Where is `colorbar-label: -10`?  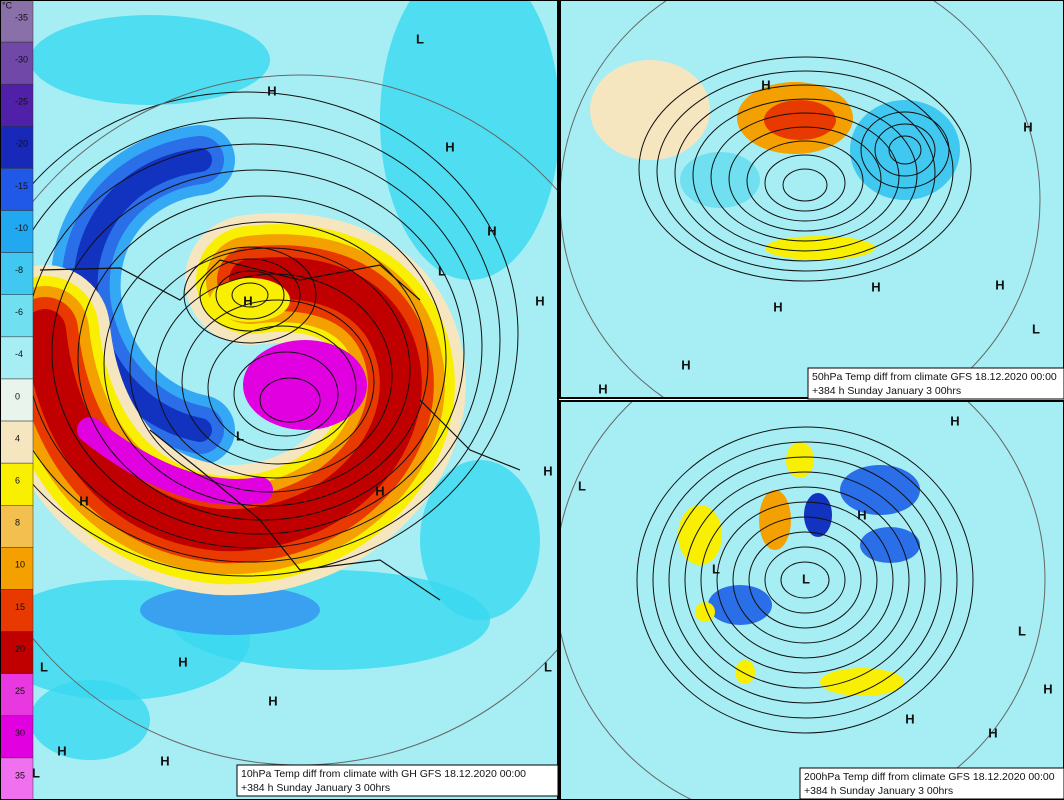
colorbar-label: -10 is located at coordinates (21, 228).